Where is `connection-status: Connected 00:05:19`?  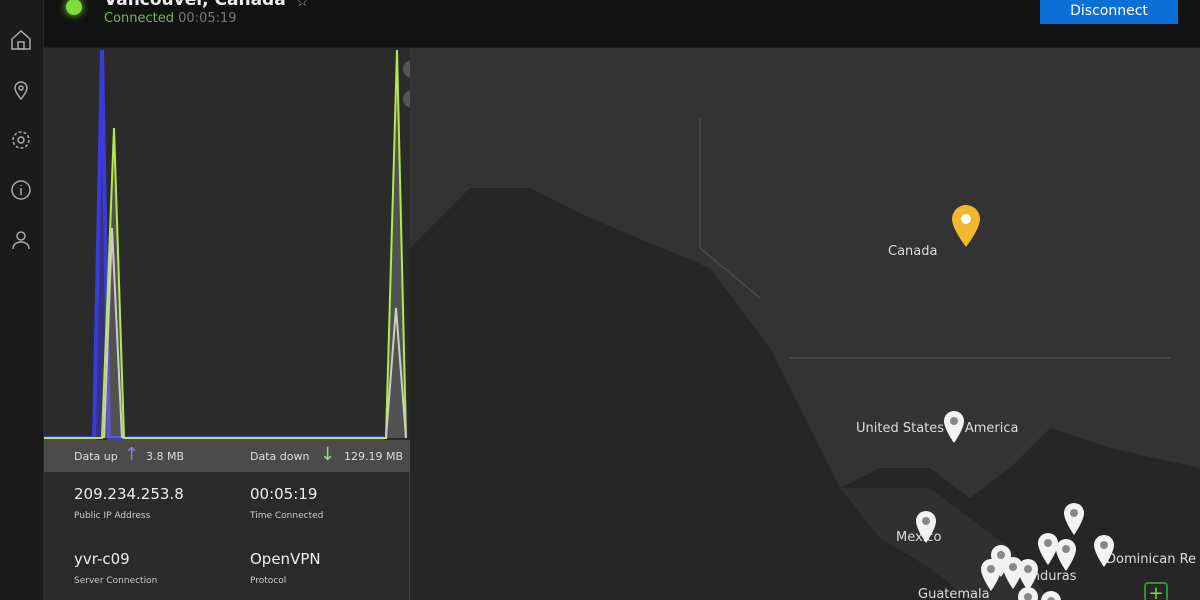 connection-status: Connected 00:05:19 is located at coordinates (170, 18).